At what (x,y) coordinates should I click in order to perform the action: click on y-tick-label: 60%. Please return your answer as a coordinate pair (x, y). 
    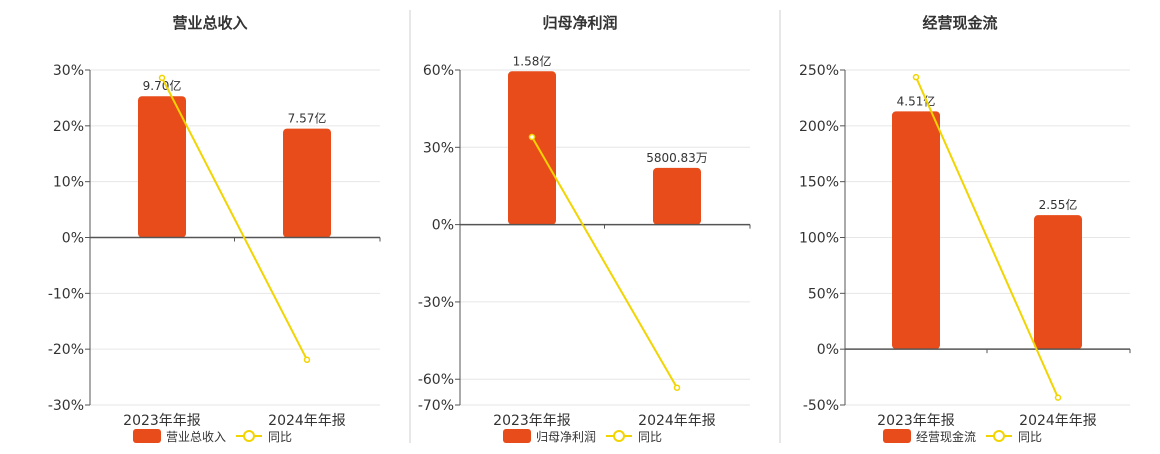
    Looking at the image, I should click on (438, 71).